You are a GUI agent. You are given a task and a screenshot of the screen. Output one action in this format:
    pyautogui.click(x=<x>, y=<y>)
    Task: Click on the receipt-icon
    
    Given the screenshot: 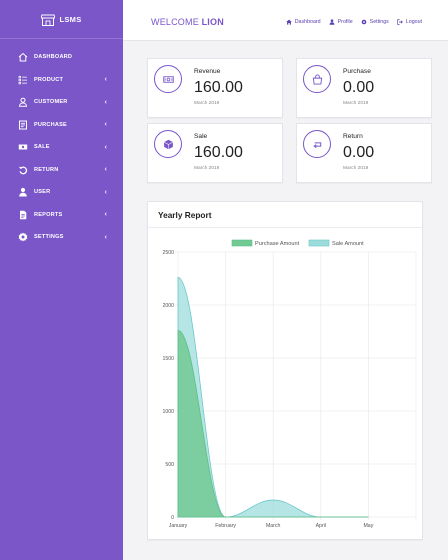 What is the action you would take?
    pyautogui.click(x=23, y=125)
    